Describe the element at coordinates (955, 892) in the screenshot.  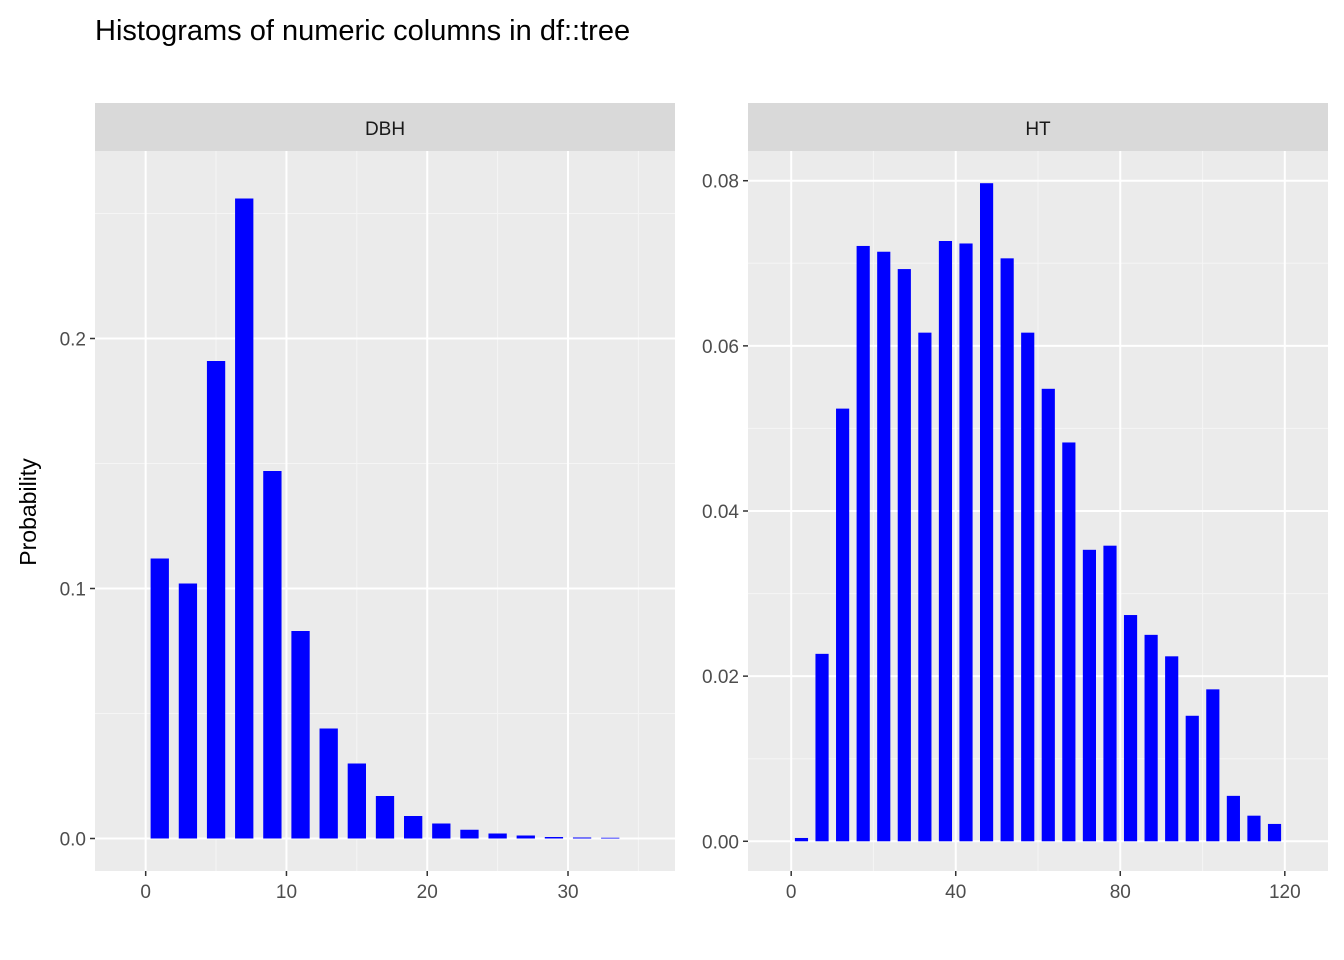
I see `x-tick-label: 40` at that location.